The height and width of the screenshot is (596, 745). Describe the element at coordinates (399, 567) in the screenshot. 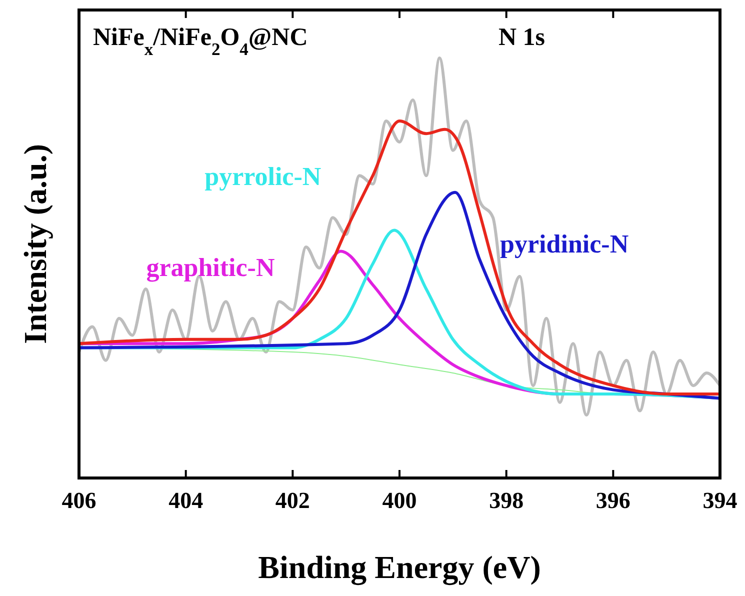

I see `x-axis-title: Binding Energy (eV)` at that location.